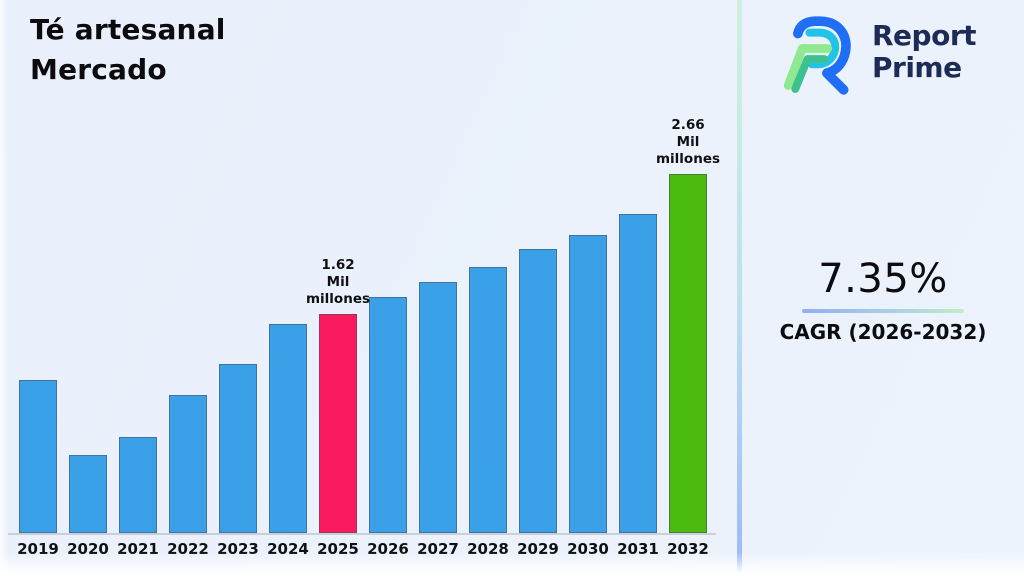 This screenshot has height=576, width=1024. What do you see at coordinates (883, 279) in the screenshot?
I see `cagr-value: 7.35%` at bounding box center [883, 279].